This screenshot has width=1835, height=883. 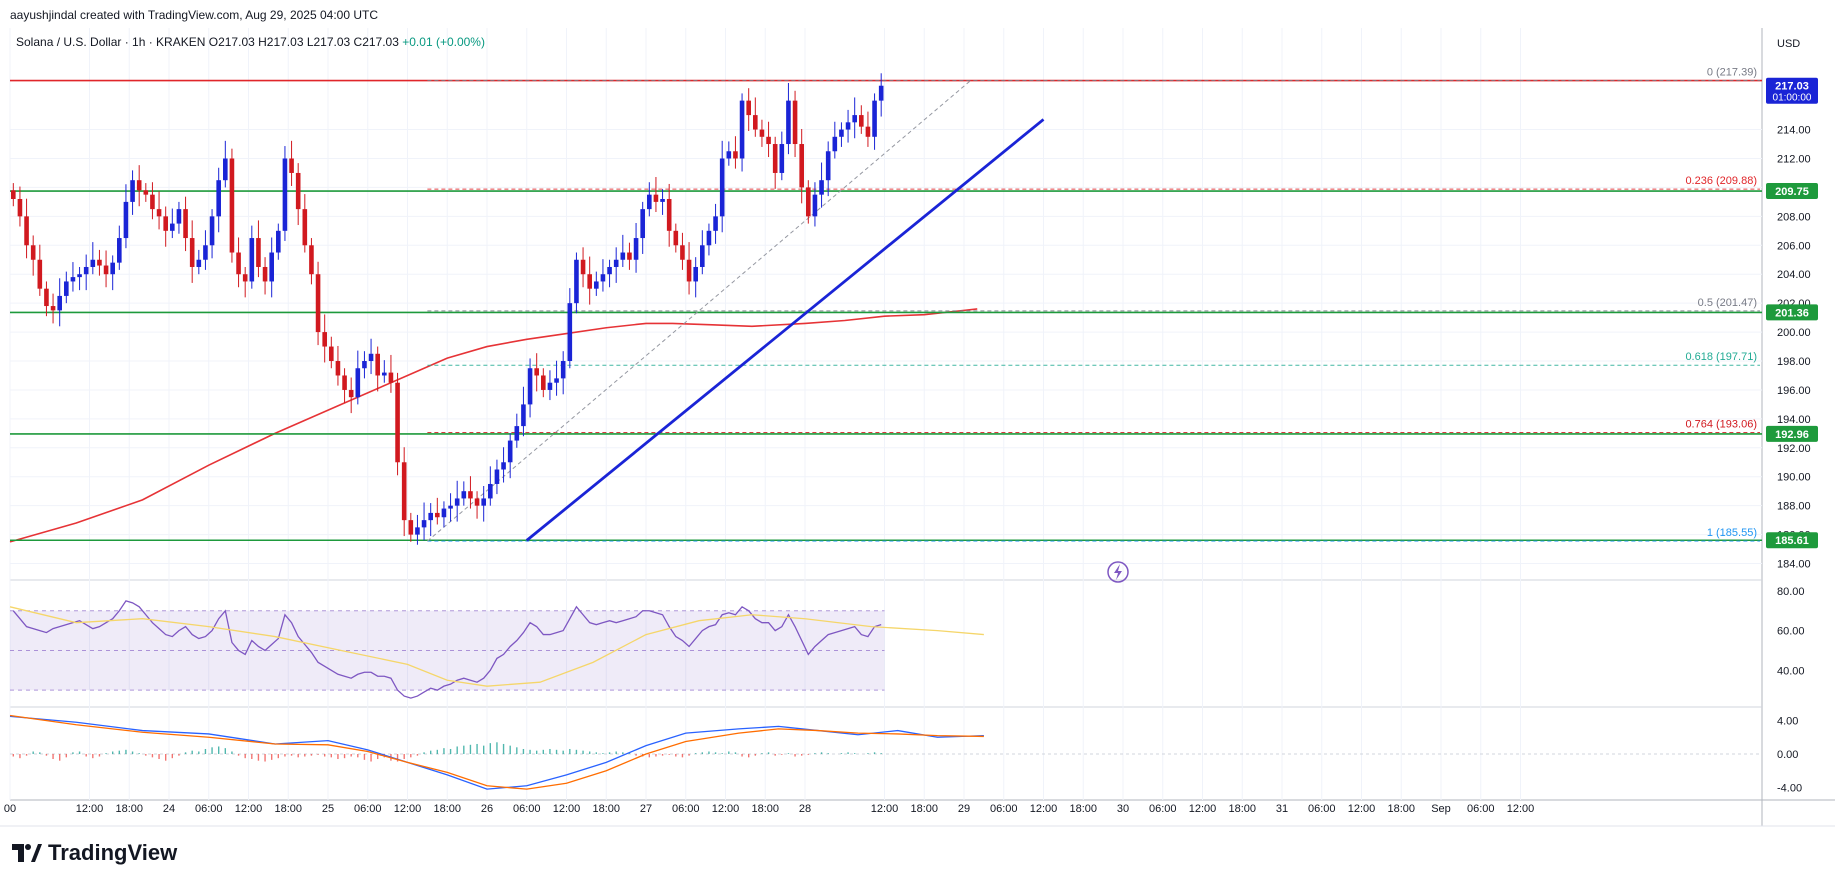 I want to click on price-tick-label: 188.00, so click(x=1794, y=507).